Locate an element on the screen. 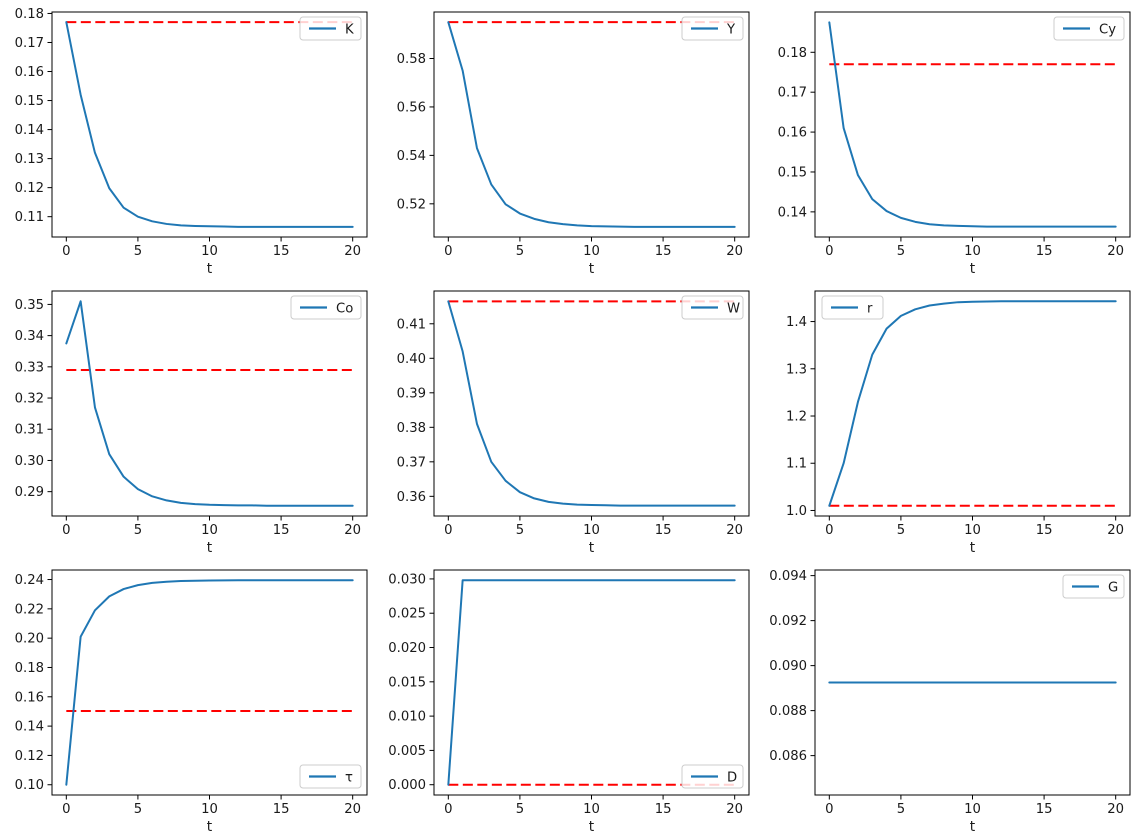 The height and width of the screenshot is (837, 1145). subplot-Y: 0 5 10 15 20 0.52 0.54 0.56 0.58 t Y is located at coordinates (573, 144).